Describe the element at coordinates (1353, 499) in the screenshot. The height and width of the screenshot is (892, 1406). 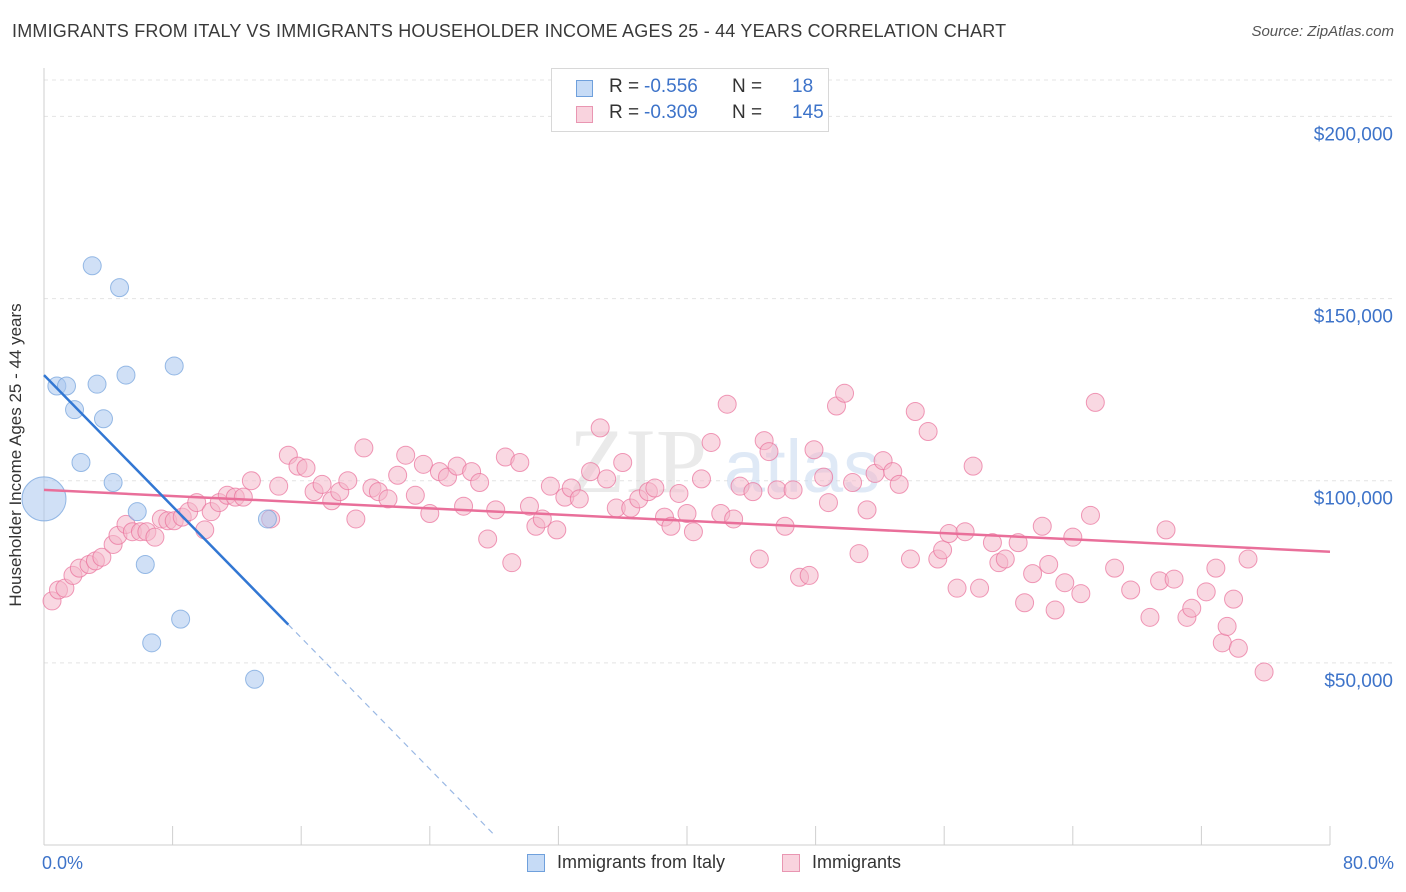
I see `y-tick-label: $100,000` at that location.